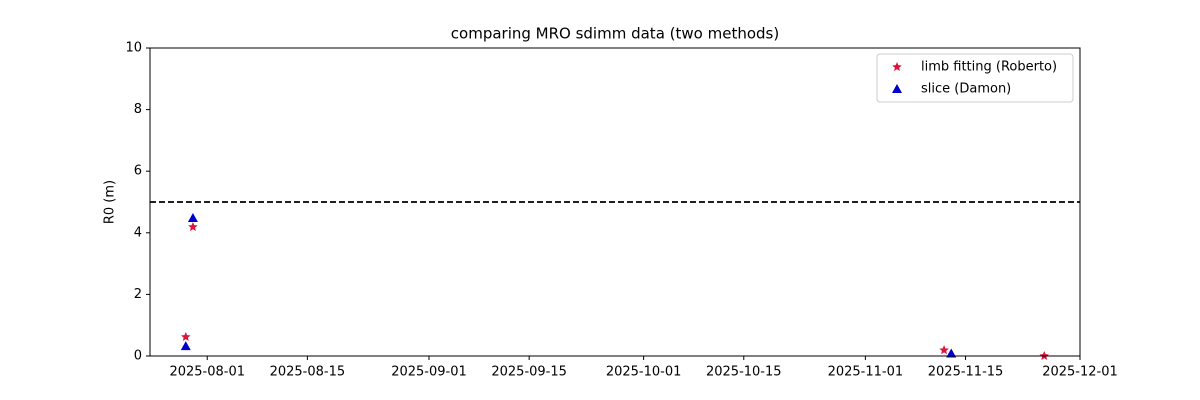  What do you see at coordinates (207, 372) in the screenshot?
I see `x-tick-label: 2025-08-01` at bounding box center [207, 372].